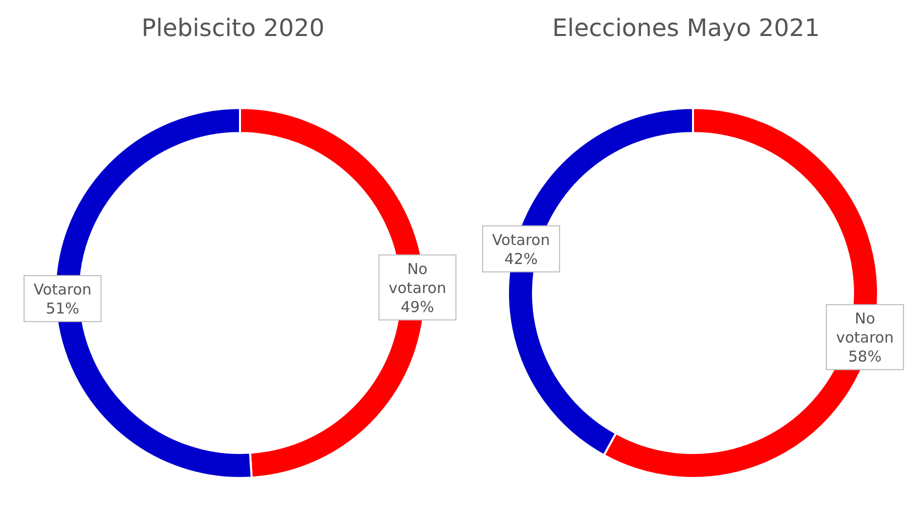 Image resolution: width=919 pixels, height=514 pixels. Describe the element at coordinates (865, 357) in the screenshot. I see `data-label: 58%` at that location.